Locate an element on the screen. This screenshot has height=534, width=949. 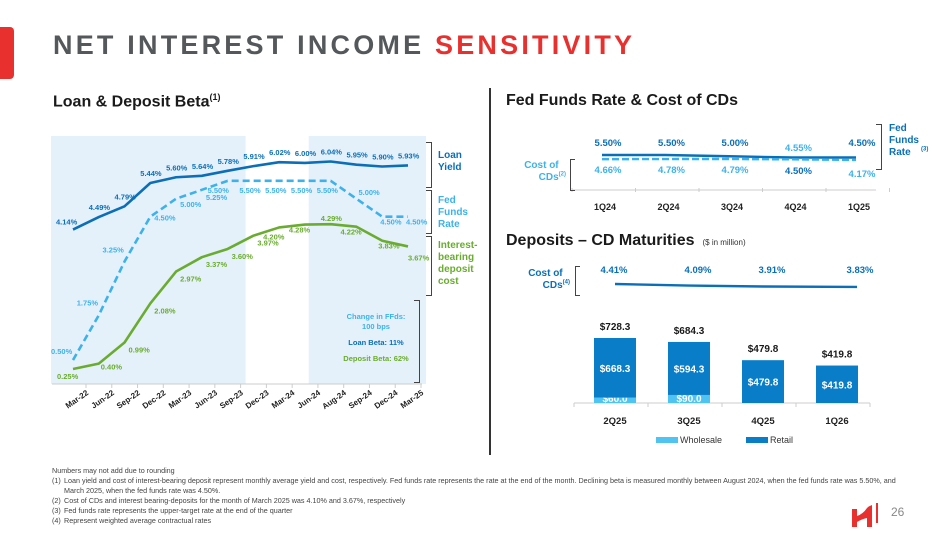
bar-total-label: $728.3 is located at coordinates (615, 327).